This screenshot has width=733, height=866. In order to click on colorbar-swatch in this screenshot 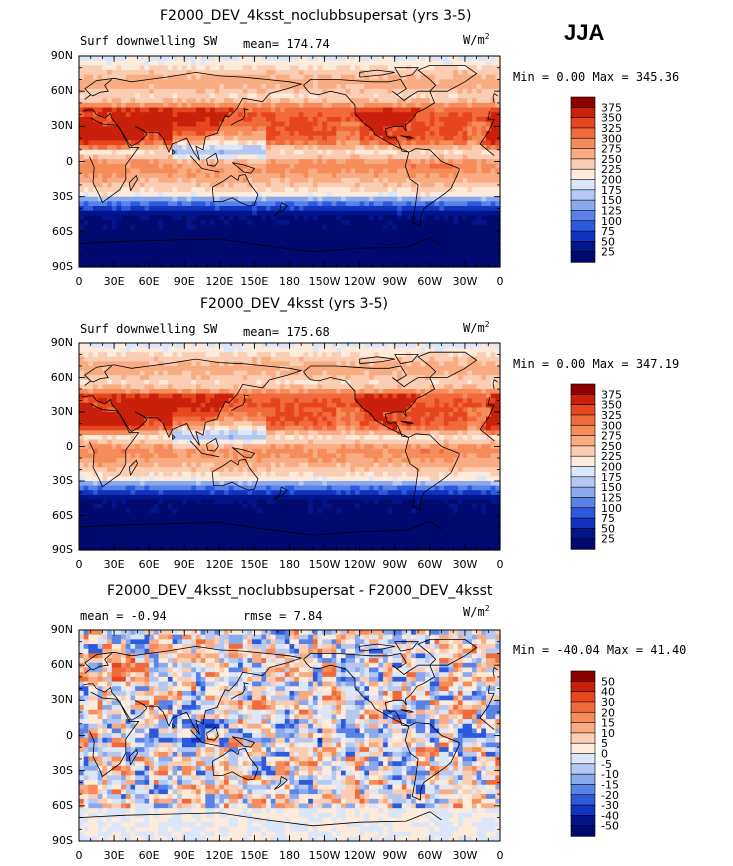, I will do `click(583, 102)`.